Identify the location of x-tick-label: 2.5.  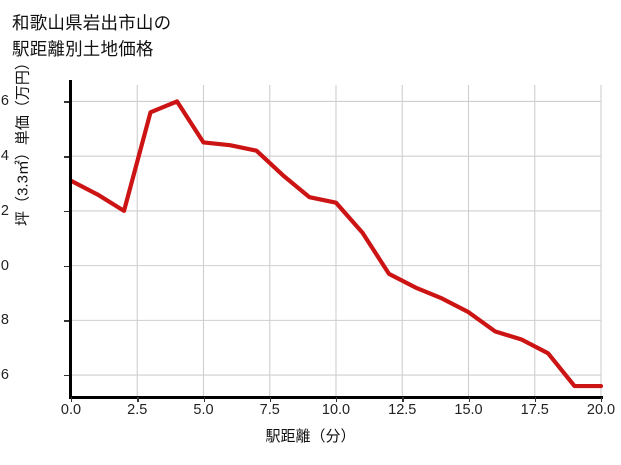
(137, 410).